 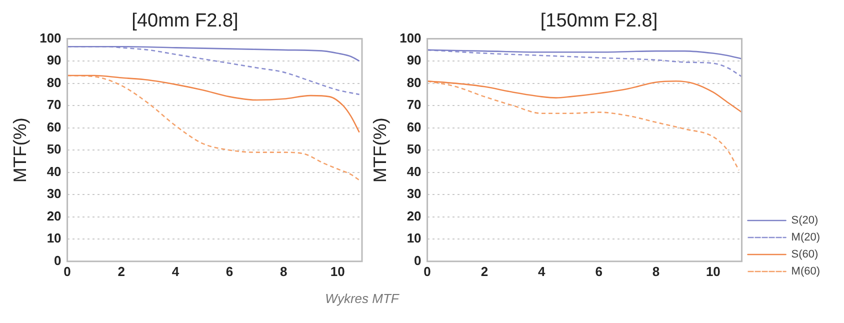 I want to click on legend-label: S(60), so click(x=804, y=254).